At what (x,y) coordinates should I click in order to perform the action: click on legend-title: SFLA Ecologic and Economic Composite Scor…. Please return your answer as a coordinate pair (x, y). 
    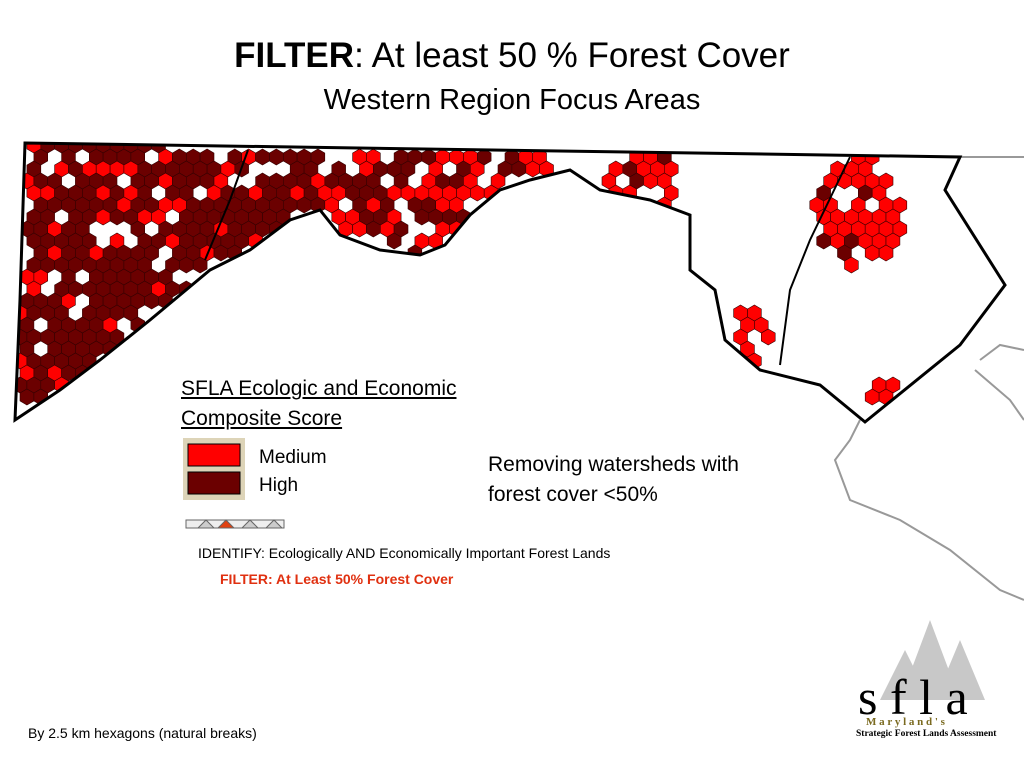
    Looking at the image, I should click on (319, 403).